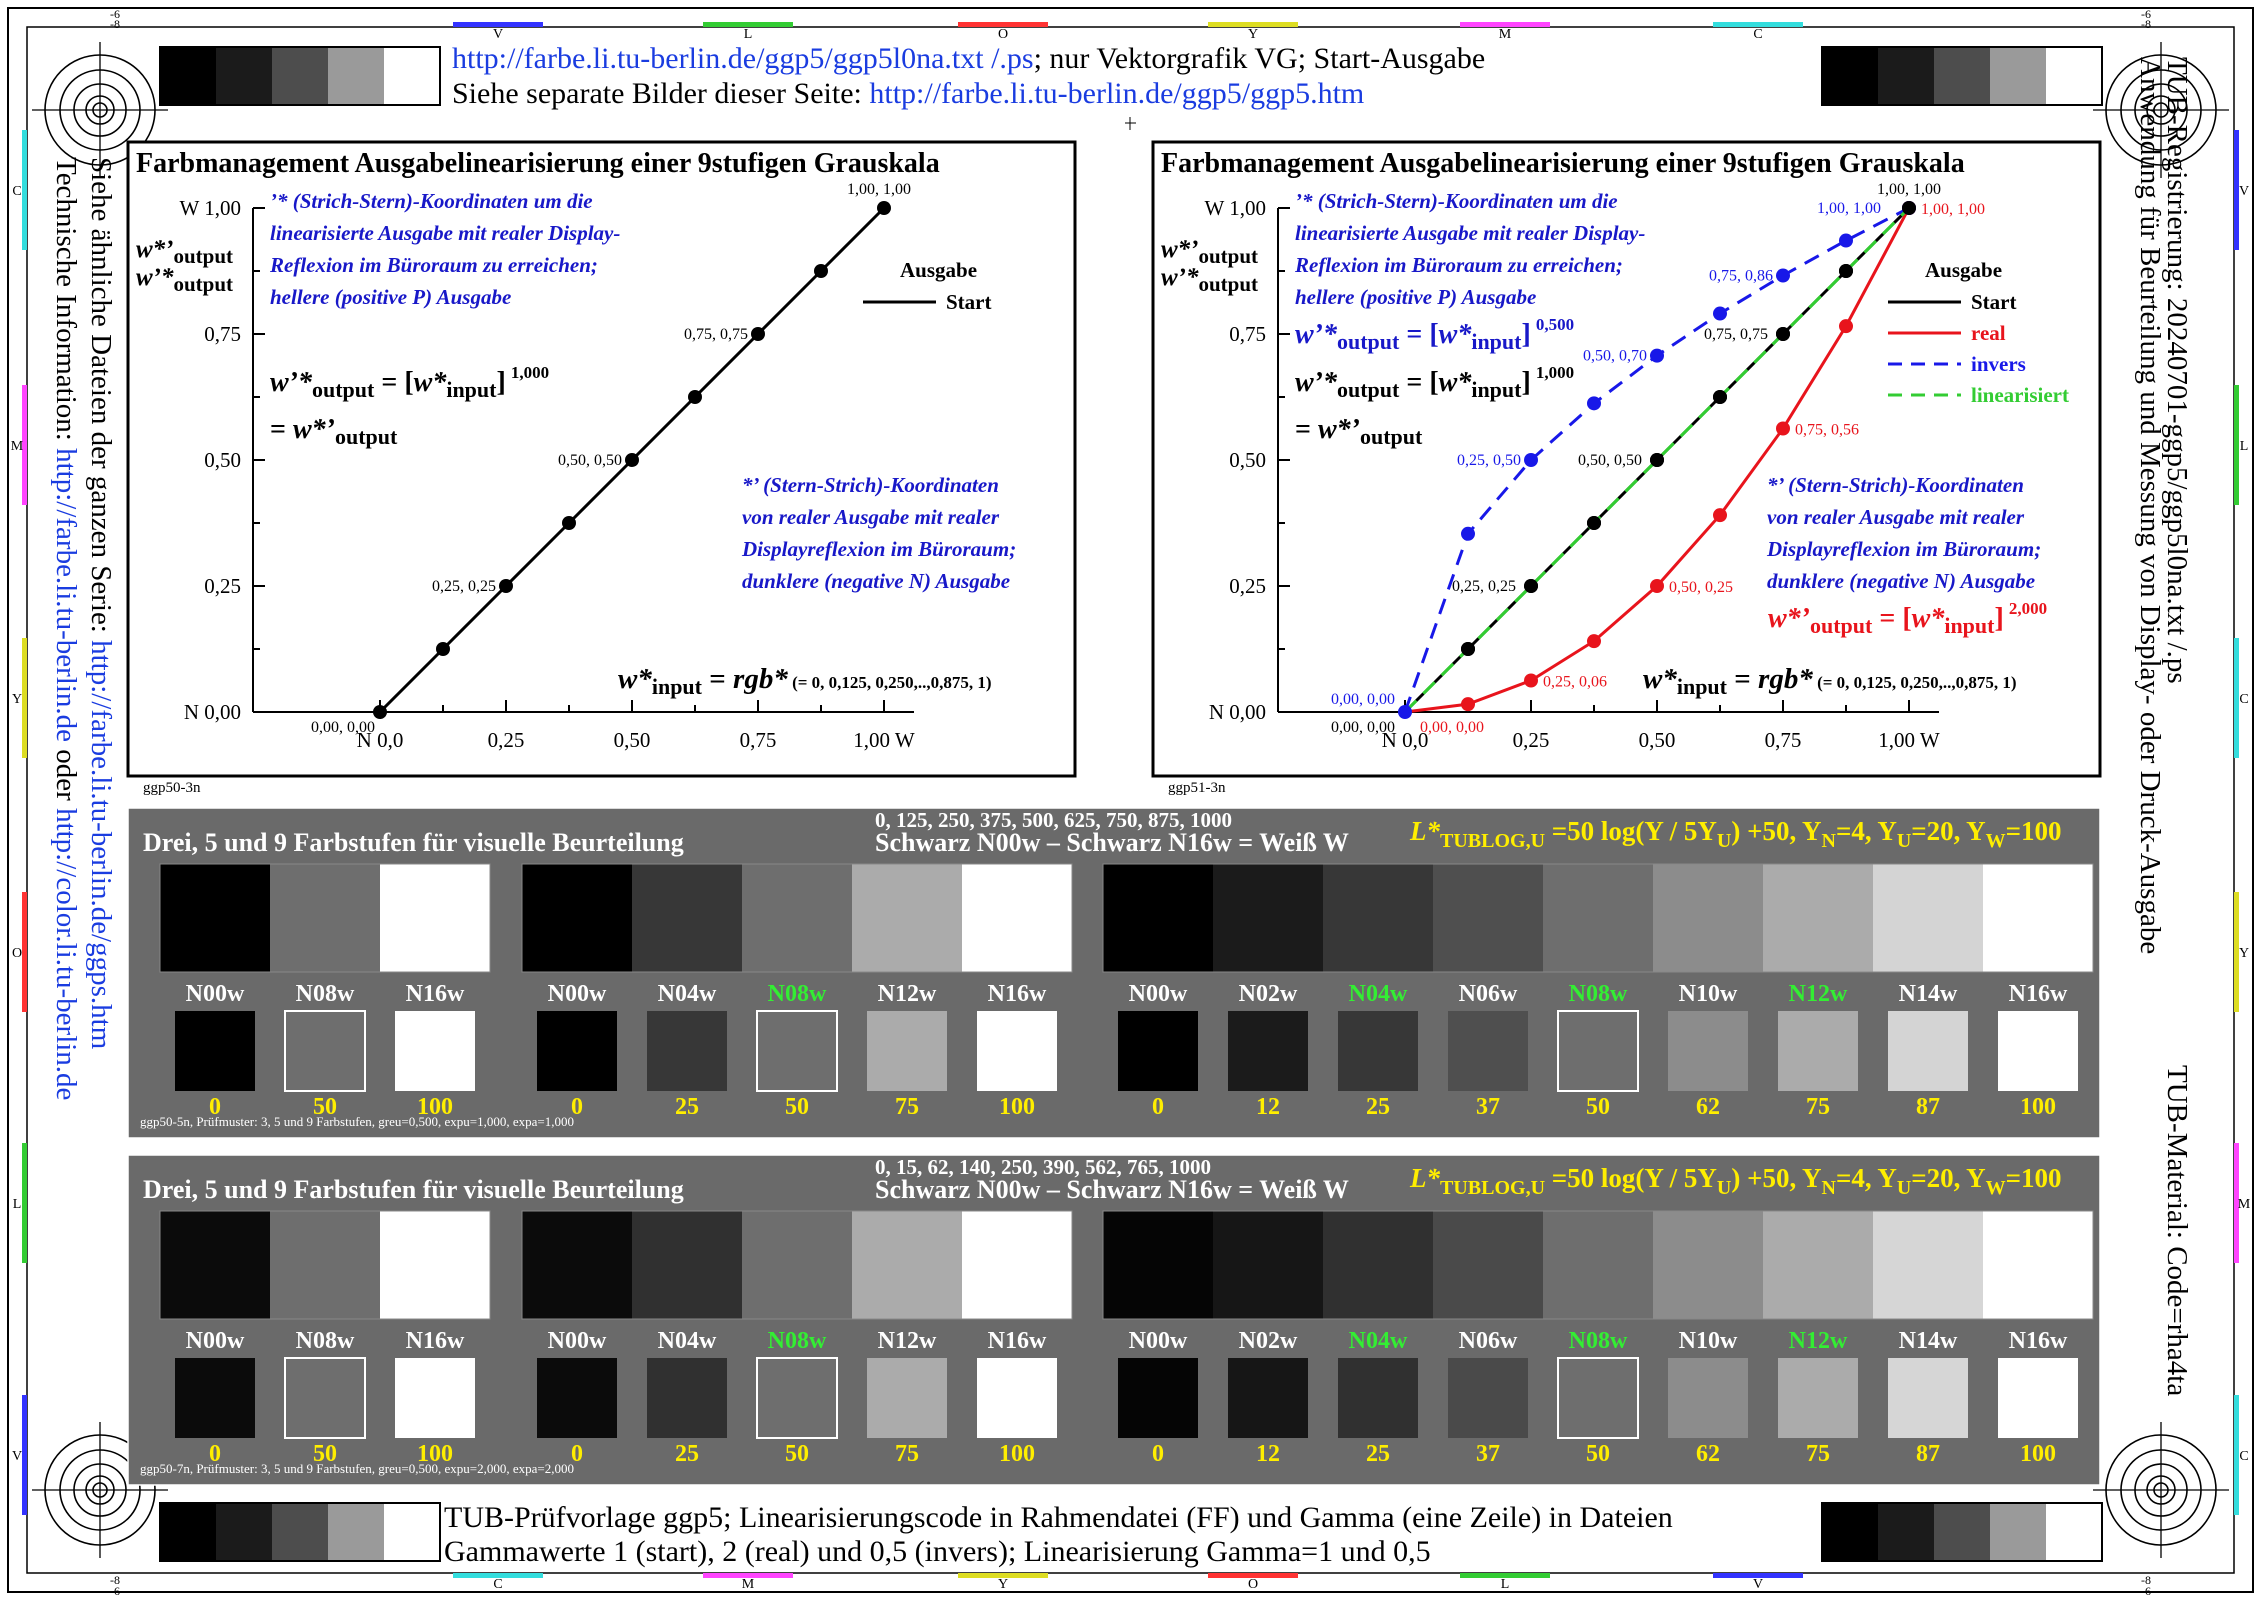 This screenshot has height=1605, width=2261. Describe the element at coordinates (66, 595) in the screenshot. I see `left-side-link-farbe: http://farbe.li.tu-berlin.de` at that location.